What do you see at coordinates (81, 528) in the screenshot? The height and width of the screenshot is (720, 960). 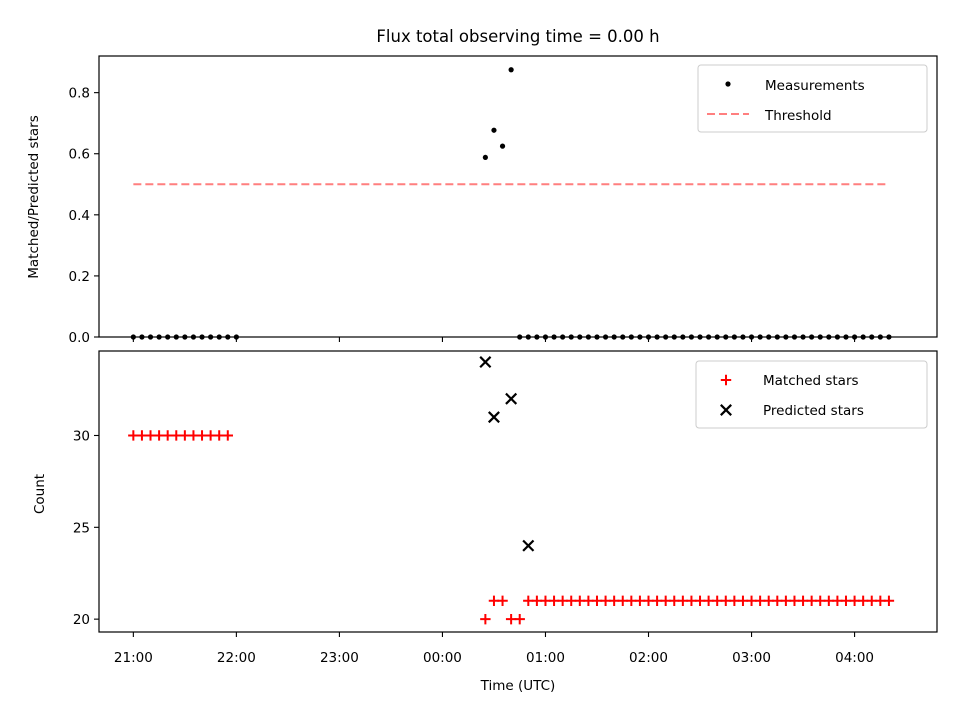 I see `y-tick-label: 25` at bounding box center [81, 528].